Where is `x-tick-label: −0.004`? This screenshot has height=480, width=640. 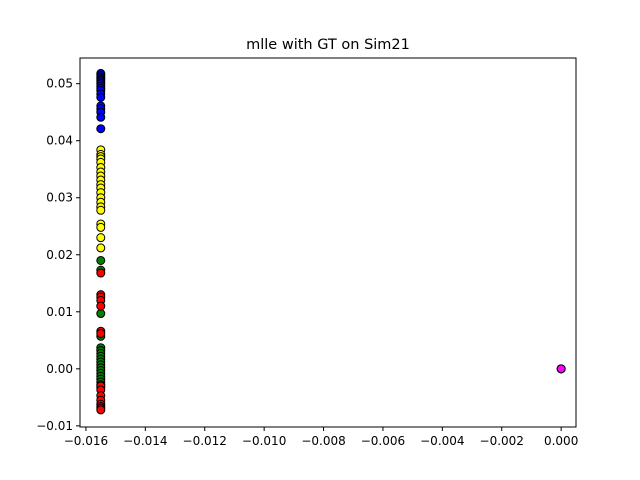 x-tick-label: −0.004 is located at coordinates (442, 441).